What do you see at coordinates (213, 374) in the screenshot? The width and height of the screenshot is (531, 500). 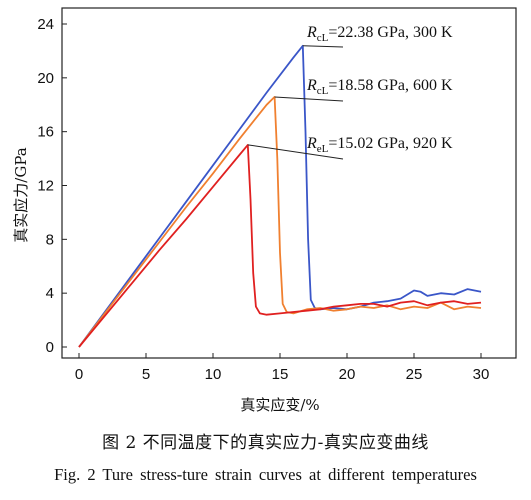 I see `x-tick-label: 10` at bounding box center [213, 374].